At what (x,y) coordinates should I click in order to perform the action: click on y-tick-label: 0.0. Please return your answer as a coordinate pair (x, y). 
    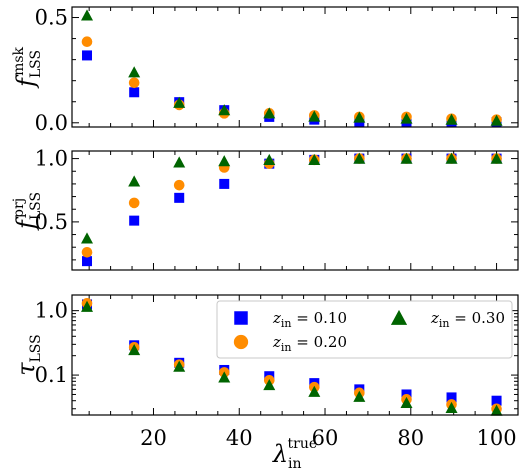
    Looking at the image, I should click on (51, 123).